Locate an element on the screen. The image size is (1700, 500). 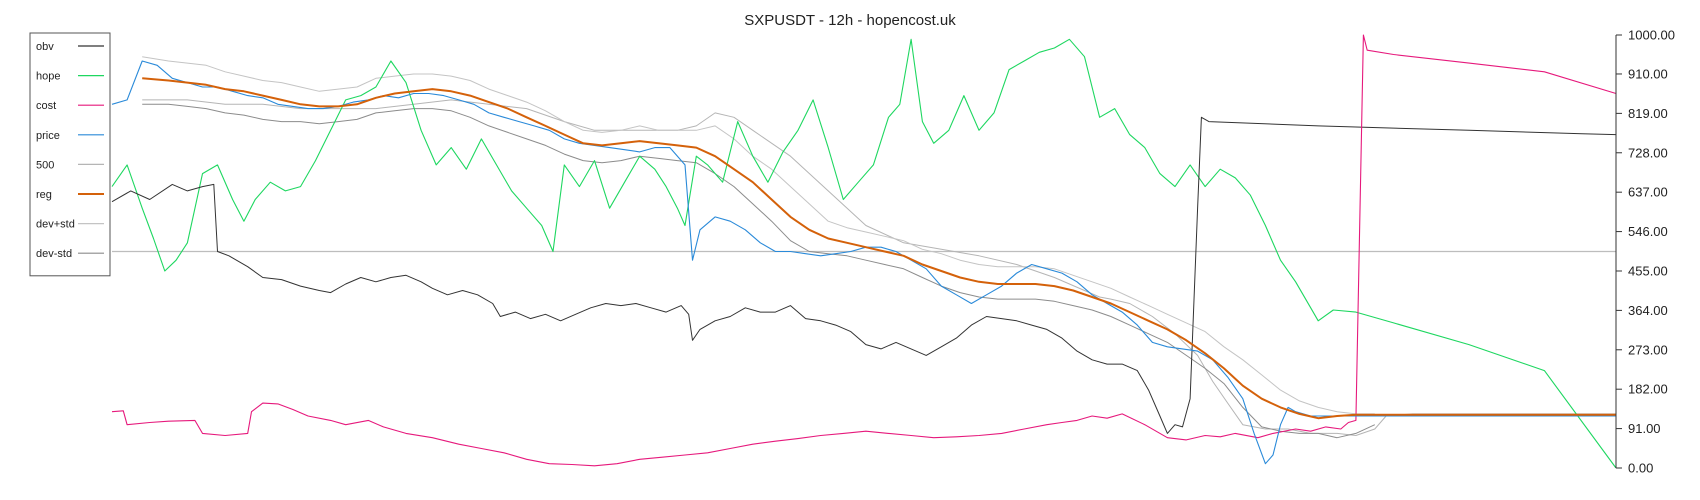
y-tick-label: 728.00 is located at coordinates (1648, 152).